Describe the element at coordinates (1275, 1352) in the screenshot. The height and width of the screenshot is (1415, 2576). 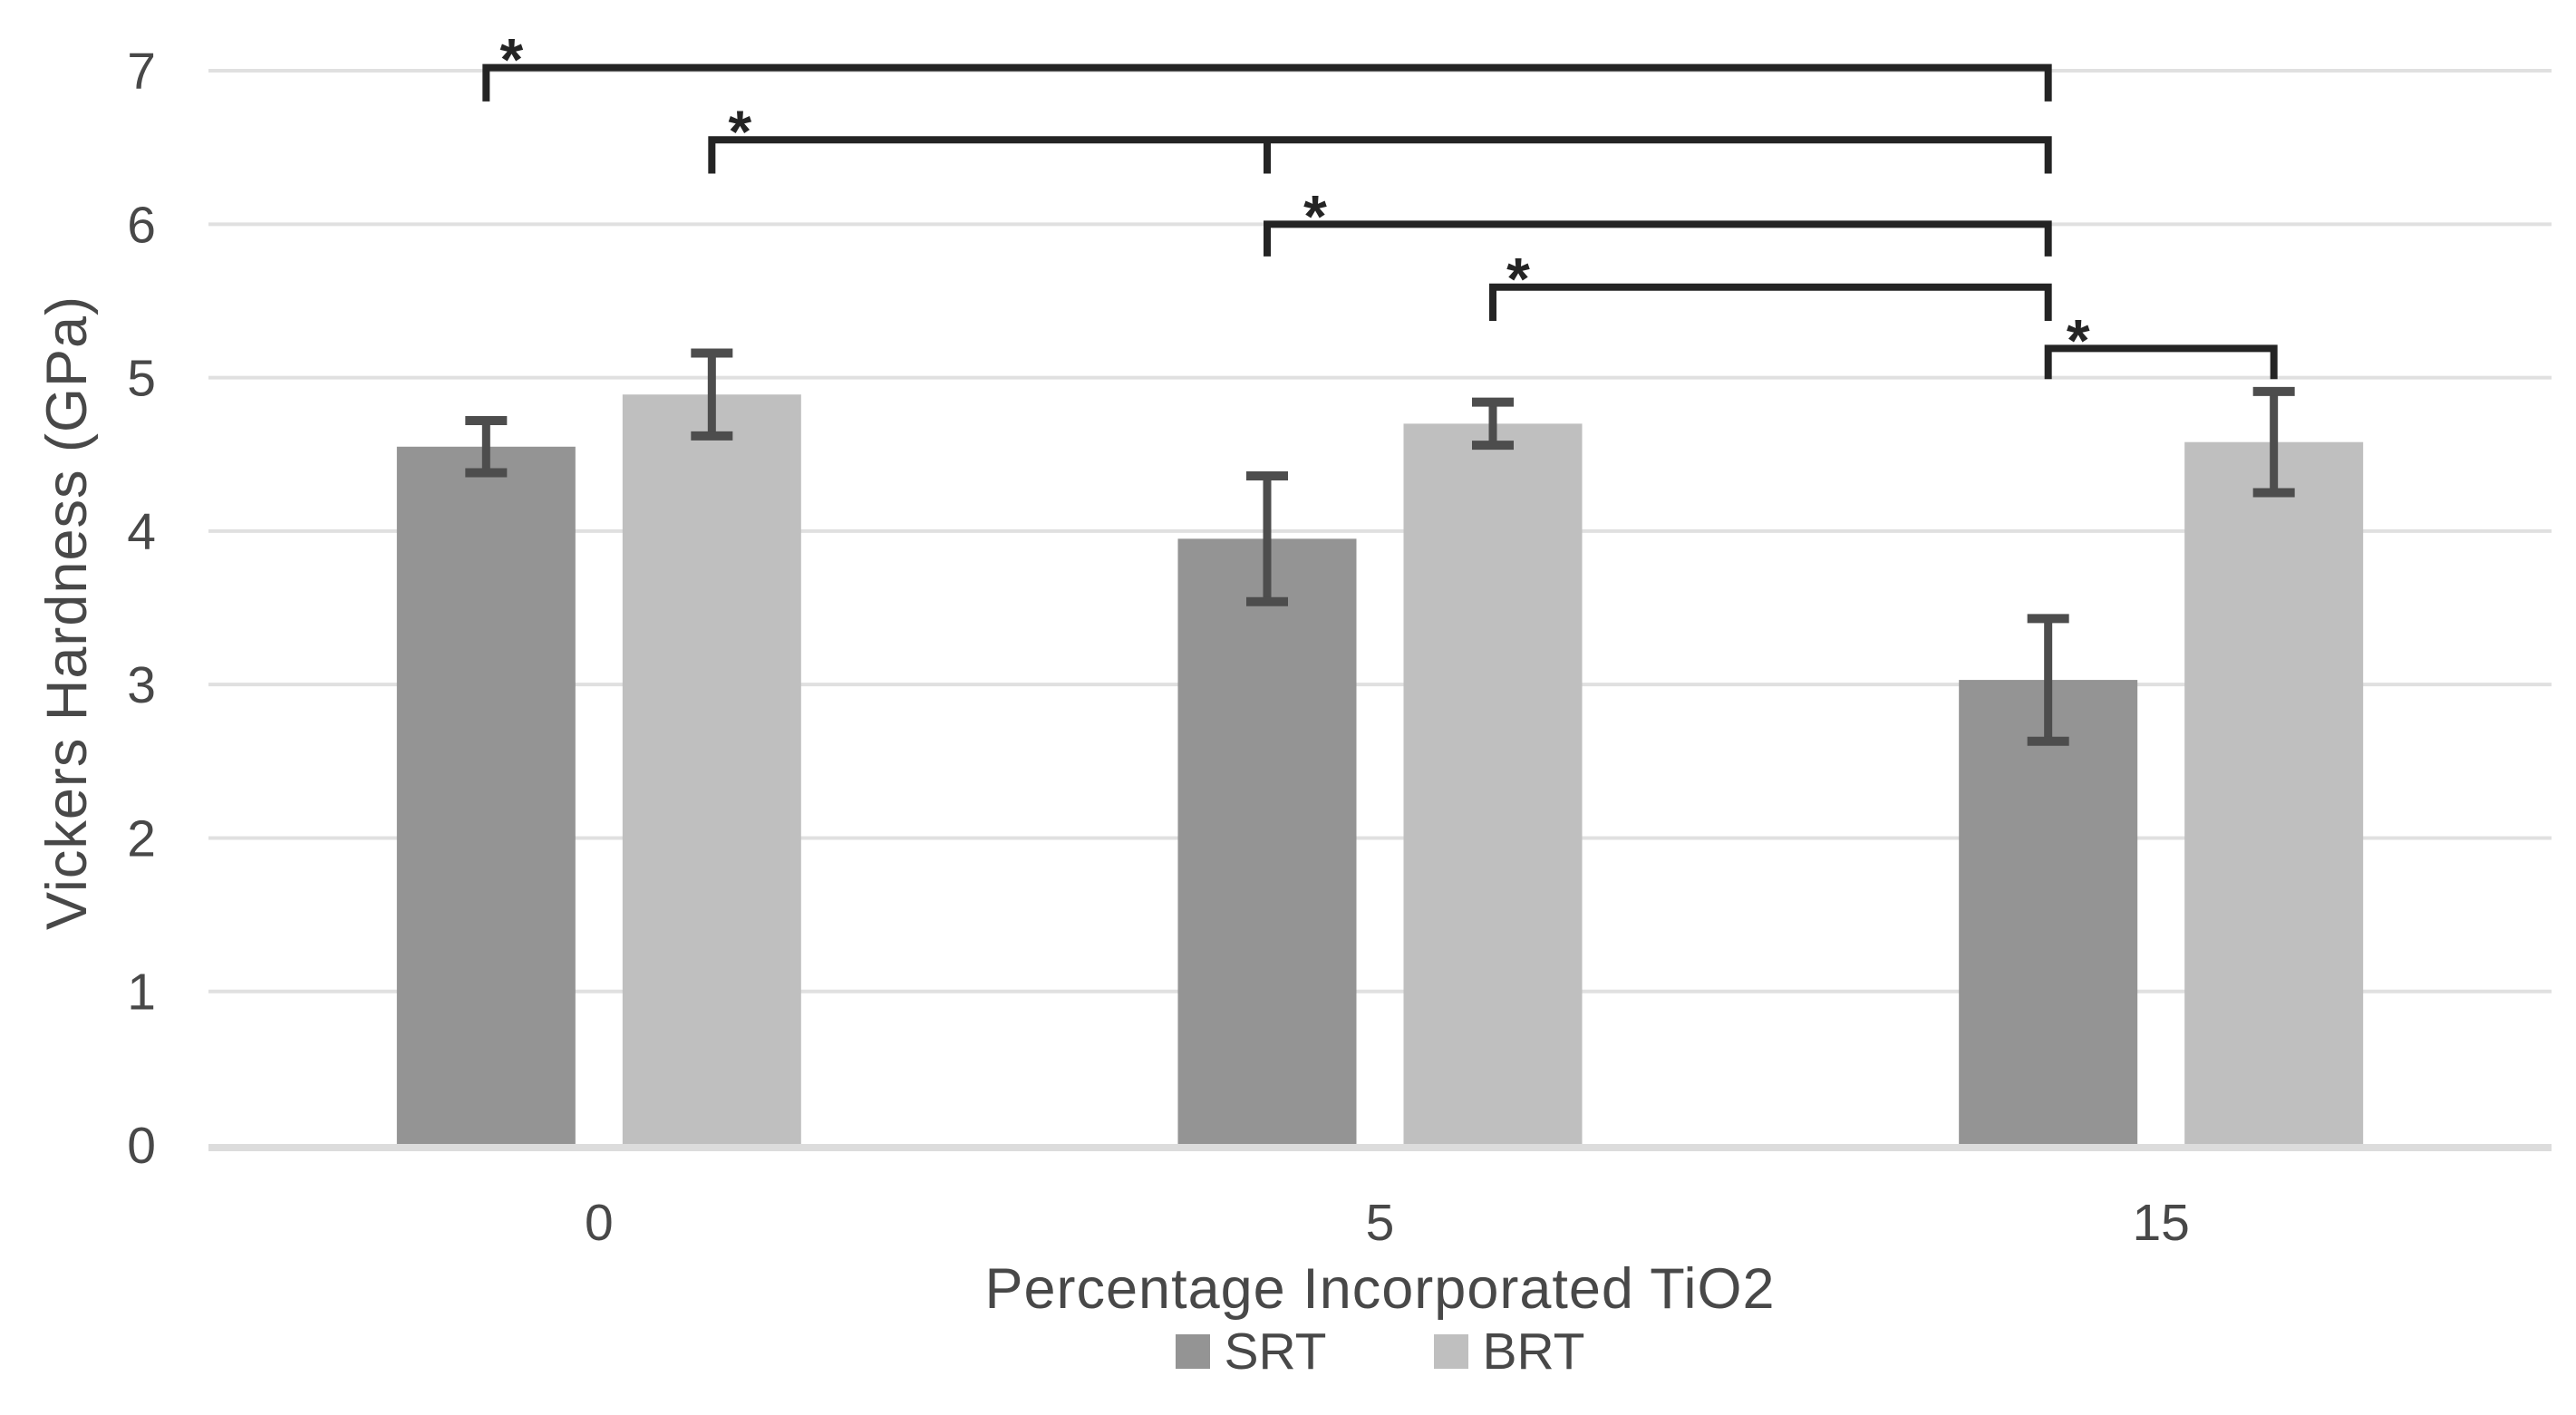
I see `legend-label-srt: SRT` at that location.